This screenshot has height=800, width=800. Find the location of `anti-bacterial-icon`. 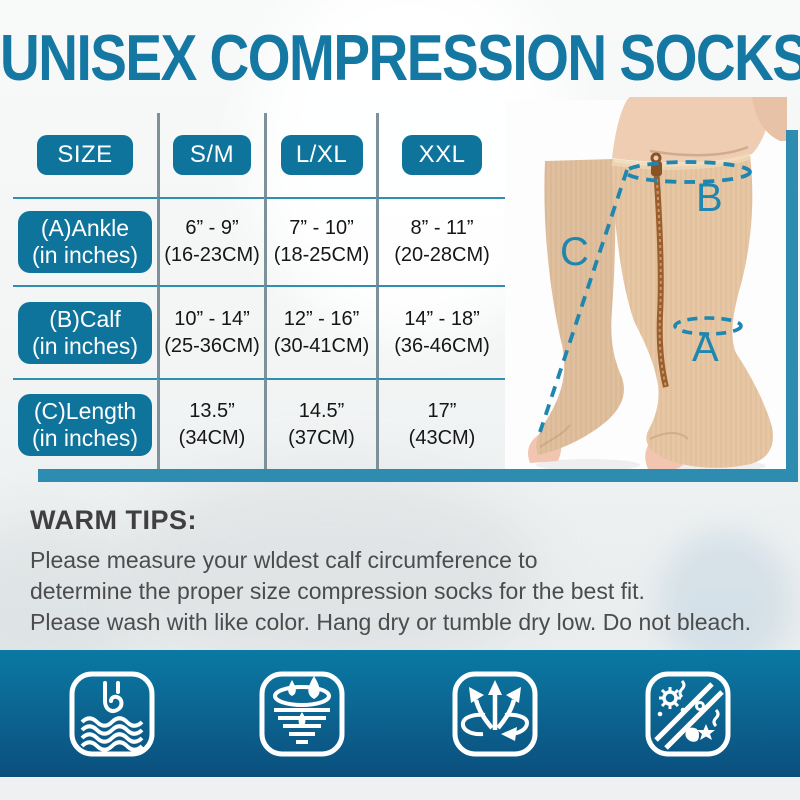

anti-bacterial-icon is located at coordinates (688, 714).